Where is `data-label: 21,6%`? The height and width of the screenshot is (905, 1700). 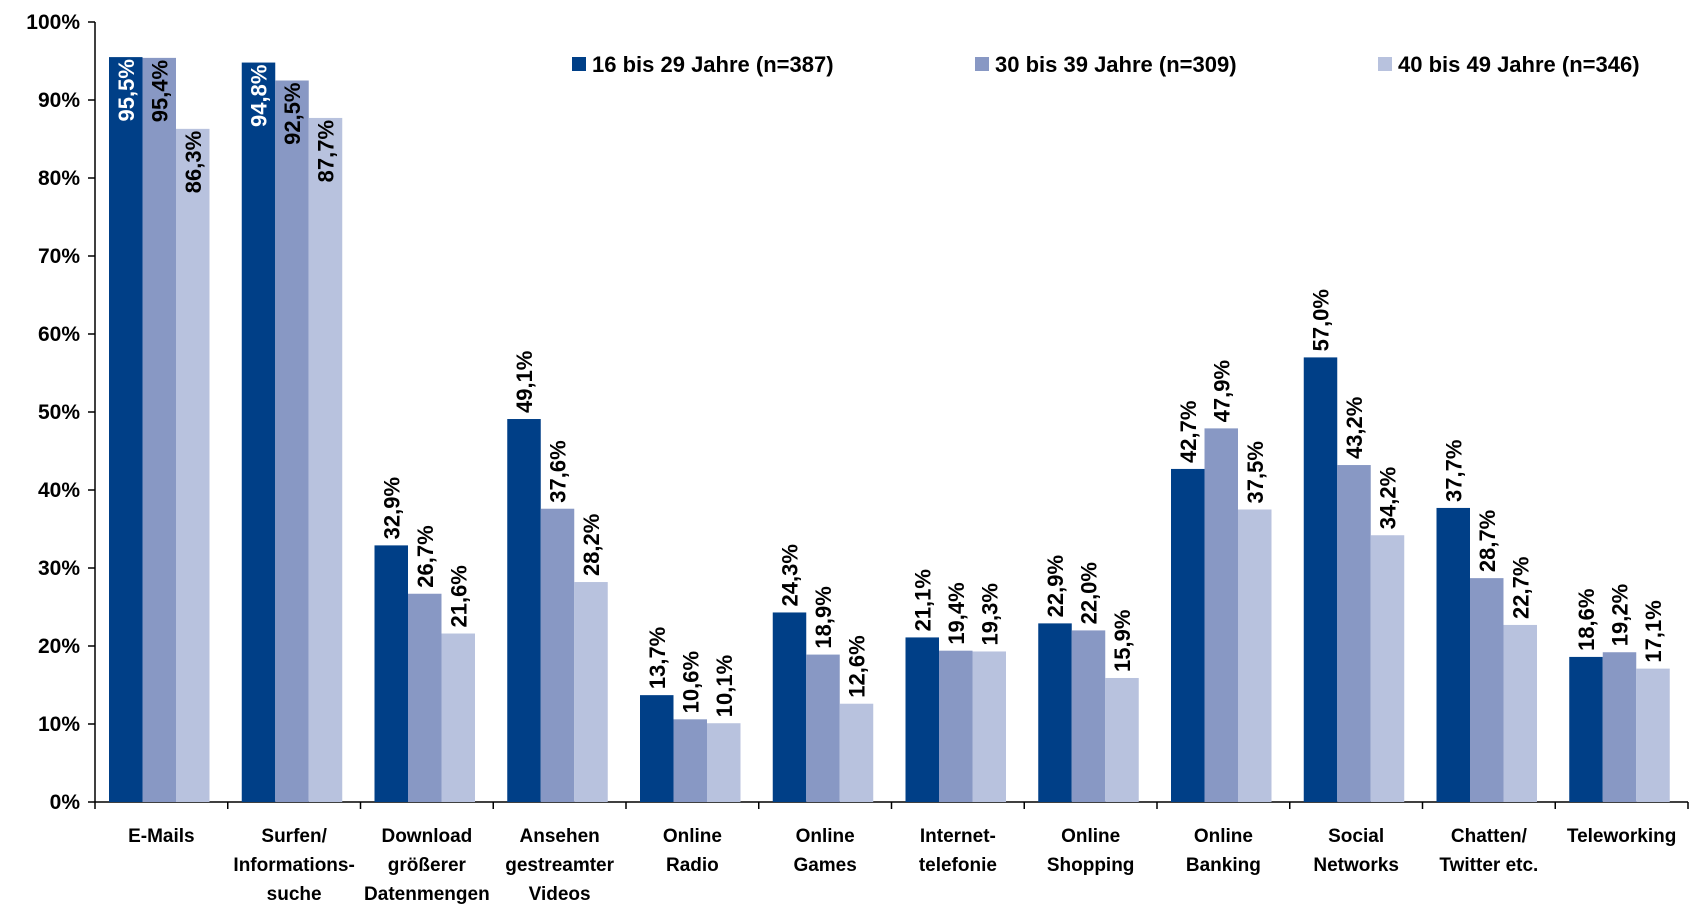
data-label: 21,6% is located at coordinates (458, 596).